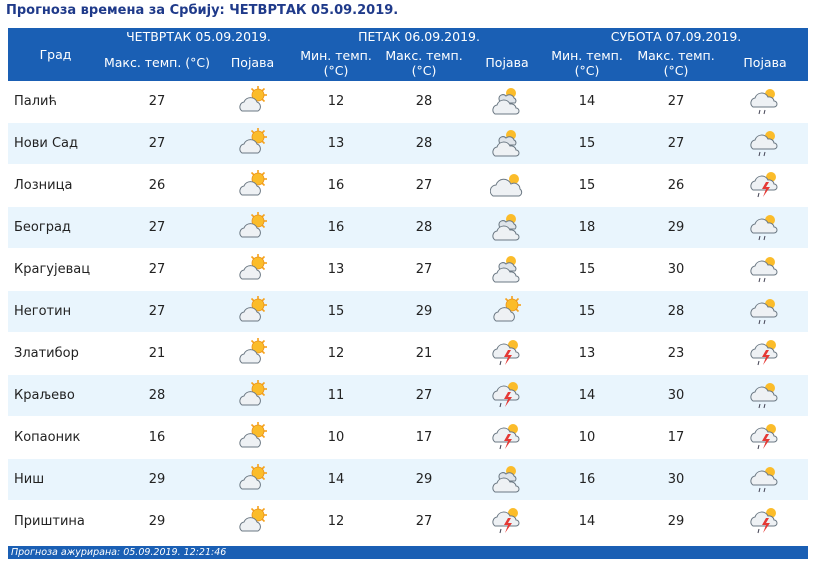 This screenshot has width=830, height=576. What do you see at coordinates (55, 437) in the screenshot?
I see `city-name: Копаоник` at bounding box center [55, 437].